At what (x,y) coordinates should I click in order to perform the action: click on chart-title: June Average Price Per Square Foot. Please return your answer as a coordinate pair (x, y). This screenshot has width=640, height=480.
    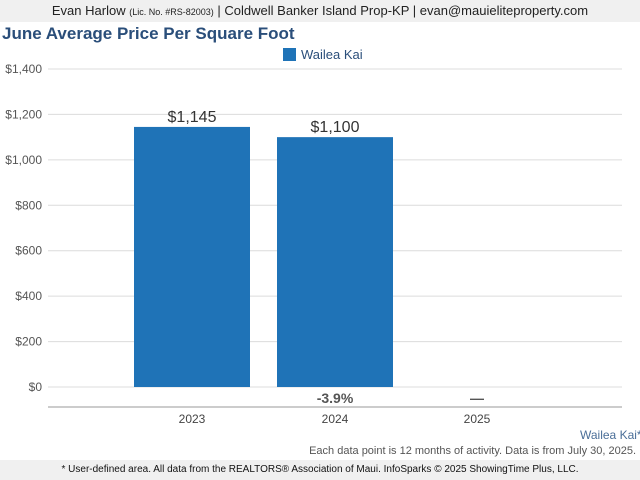
    Looking at the image, I should click on (148, 33).